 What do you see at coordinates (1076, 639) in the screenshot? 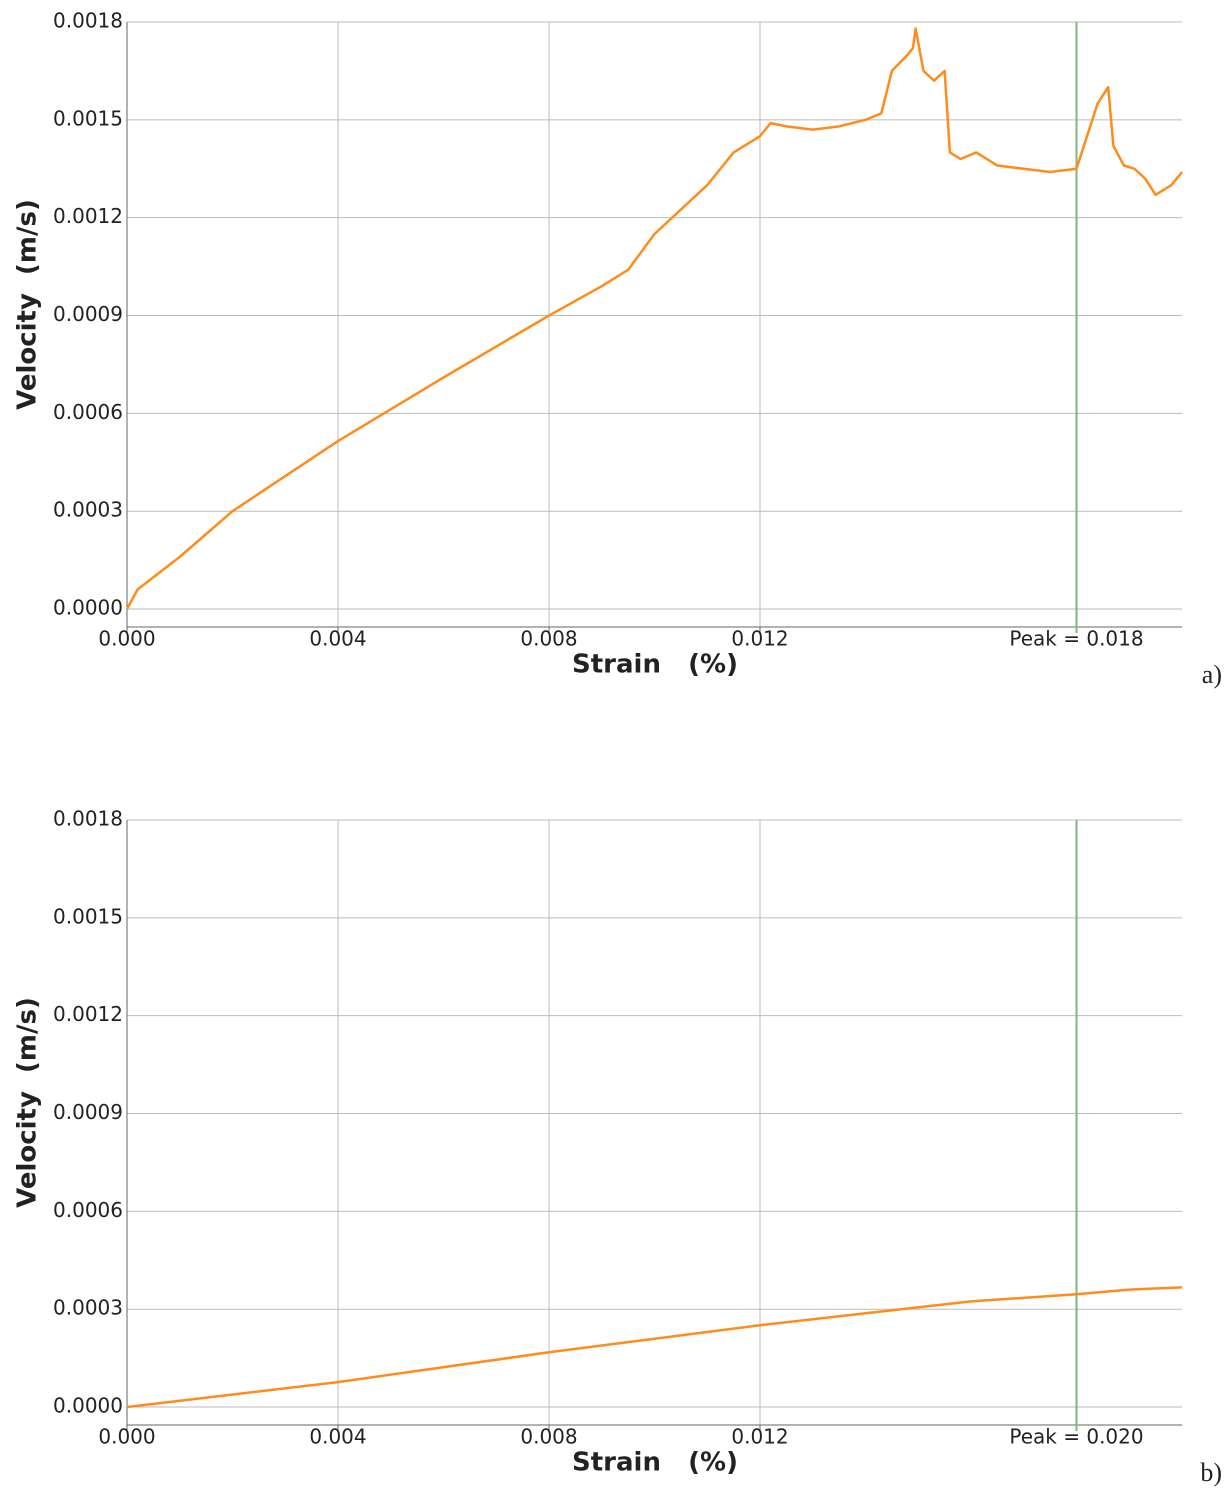
I see `peak-label: Peak = 0.018` at bounding box center [1076, 639].